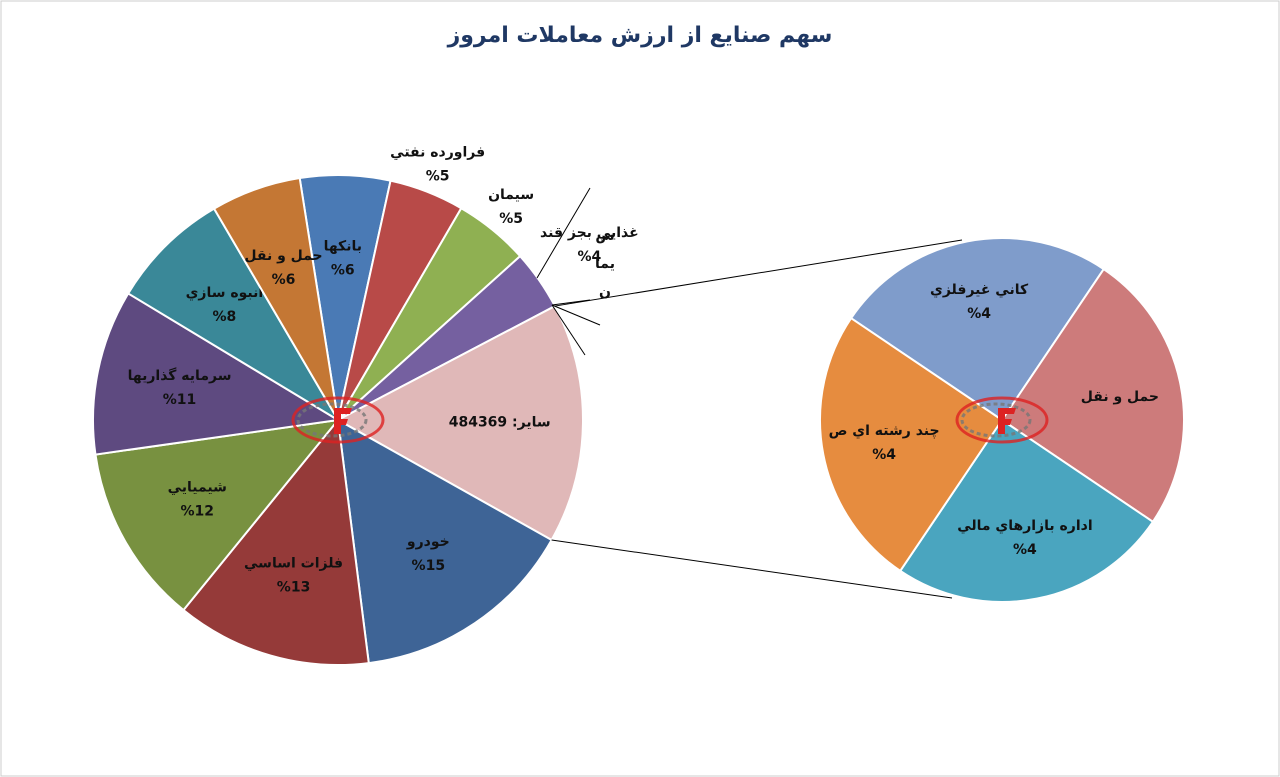 This screenshot has width=1280, height=777. Describe the element at coordinates (197, 488) in the screenshot. I see `slice-label: شيميايي` at that location.